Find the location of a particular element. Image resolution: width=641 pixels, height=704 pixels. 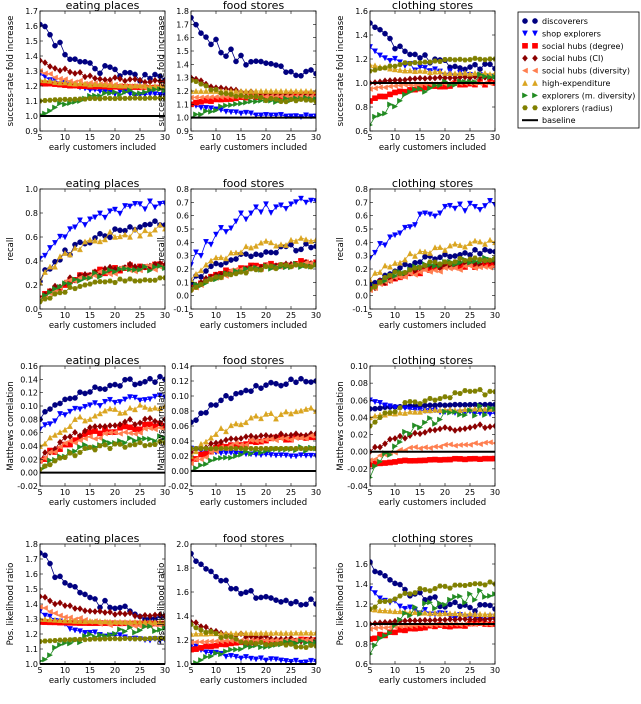

legend-label: shop explorers is located at coordinates (571, 33).